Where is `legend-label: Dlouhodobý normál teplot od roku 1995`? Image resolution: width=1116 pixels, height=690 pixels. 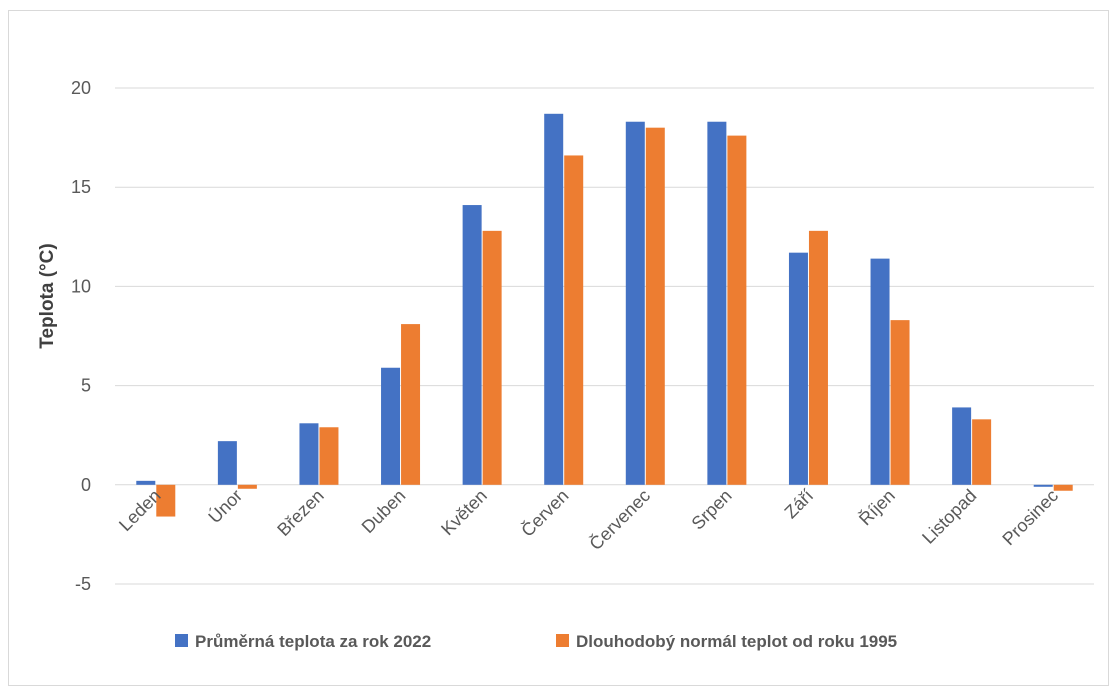
legend-label: Dlouhodobý normál teplot od roku 1995 is located at coordinates (736, 641).